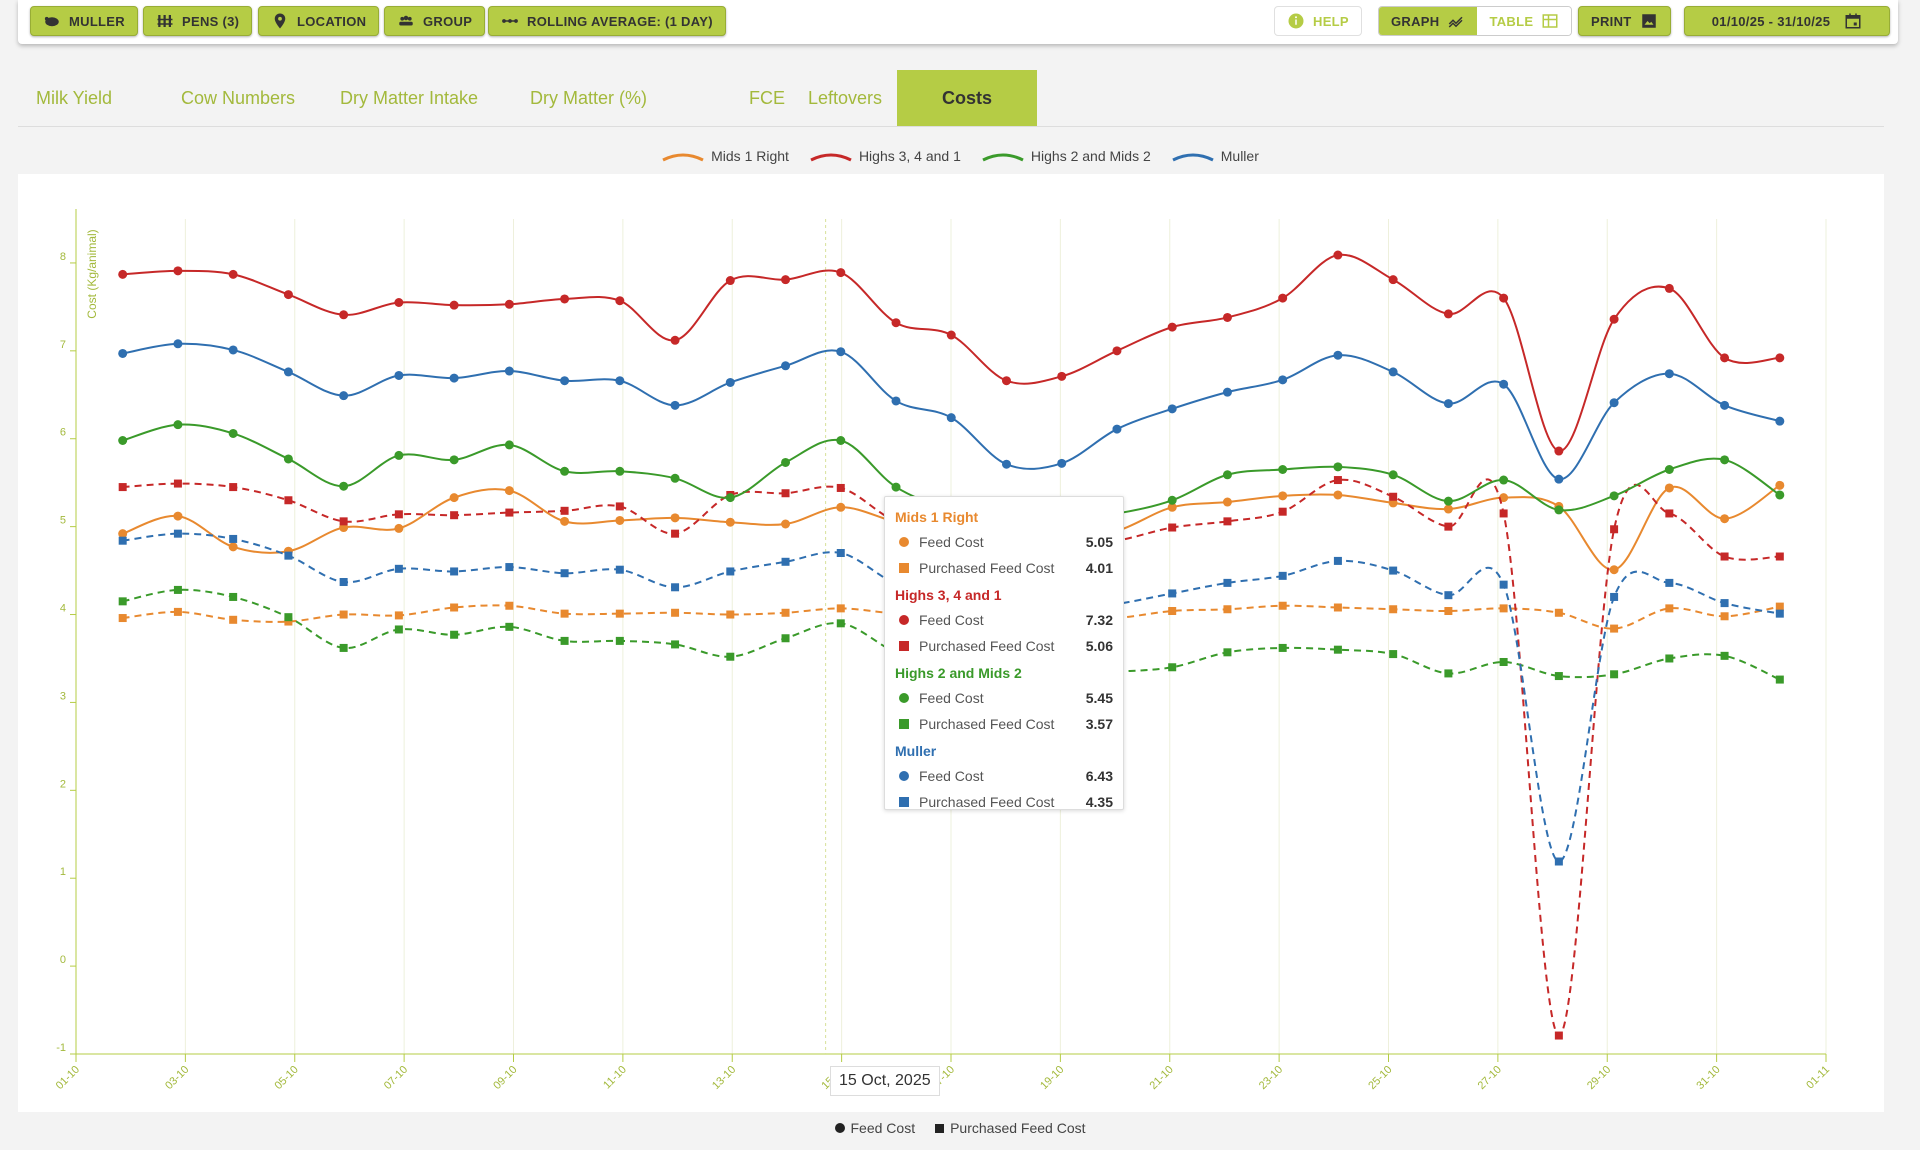 This screenshot has height=1150, width=1920. Describe the element at coordinates (84, 21) in the screenshot. I see `muller-button: MULLER` at that location.